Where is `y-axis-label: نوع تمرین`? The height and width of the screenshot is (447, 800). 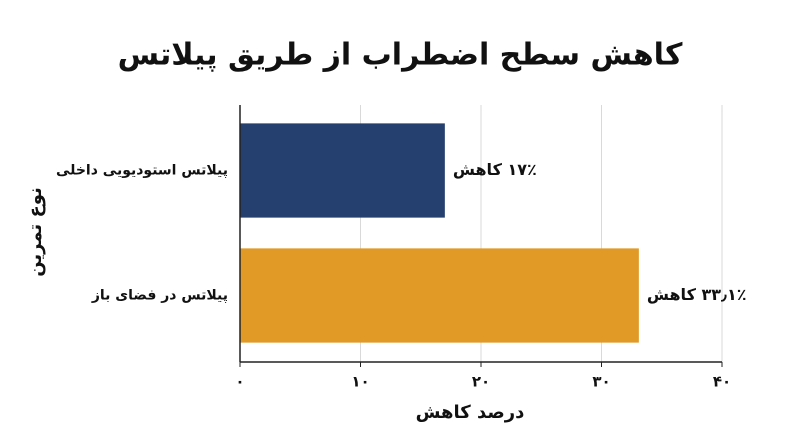
y-axis-label: نوع تمرین is located at coordinates (35, 232).